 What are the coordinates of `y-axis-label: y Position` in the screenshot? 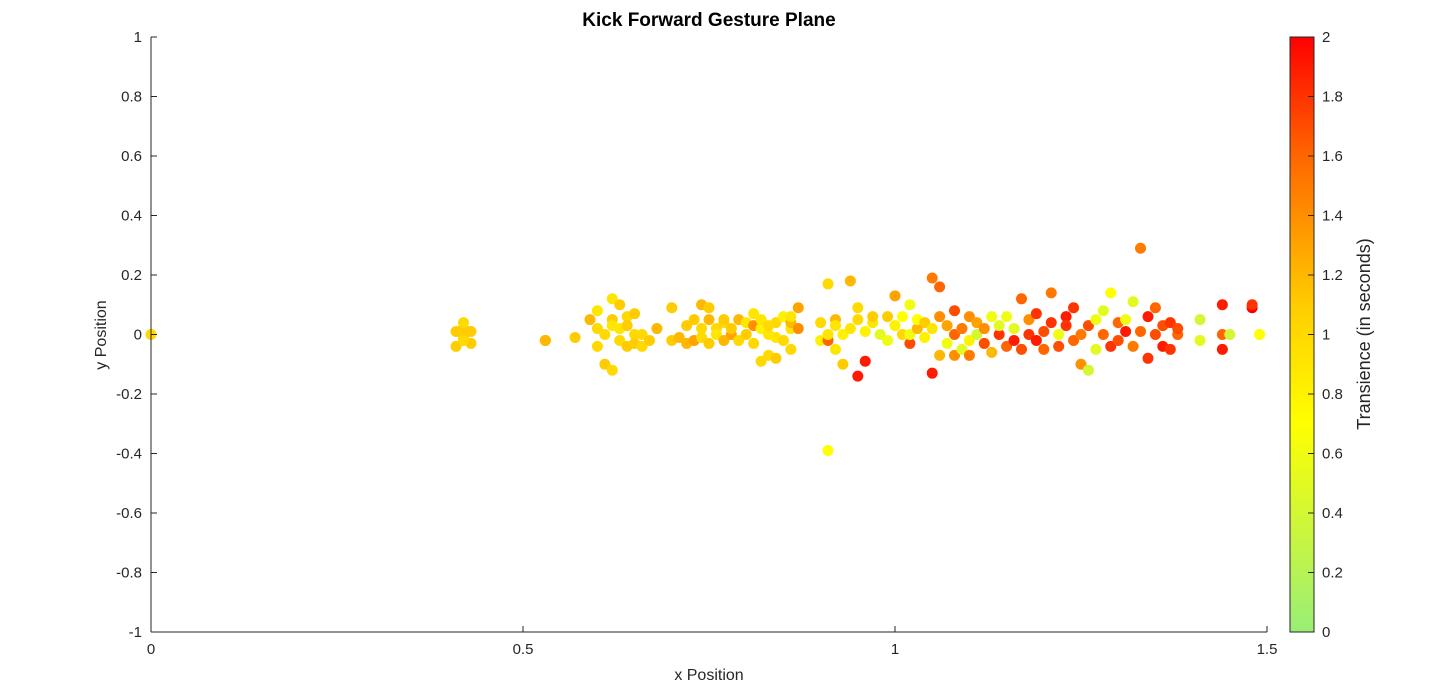 It's located at (101, 334).